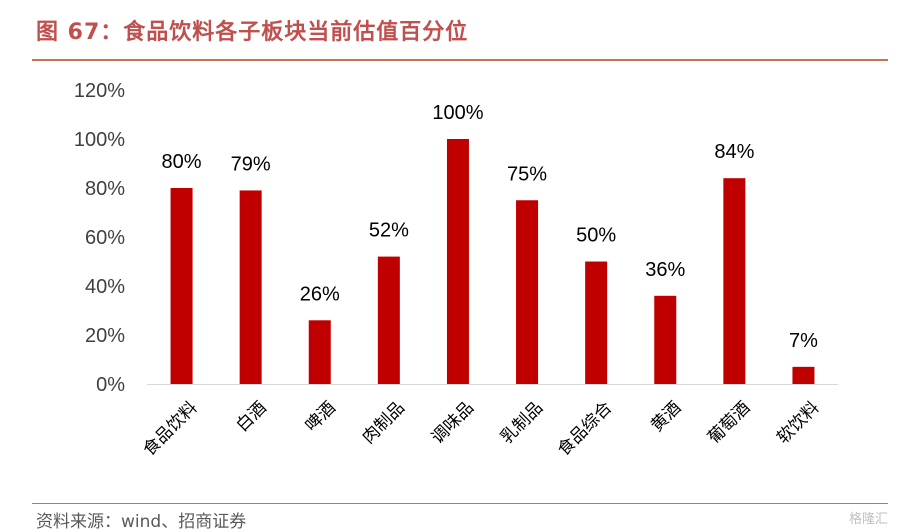 The image size is (904, 532). What do you see at coordinates (105, 189) in the screenshot?
I see `y-tick-label: 80%` at bounding box center [105, 189].